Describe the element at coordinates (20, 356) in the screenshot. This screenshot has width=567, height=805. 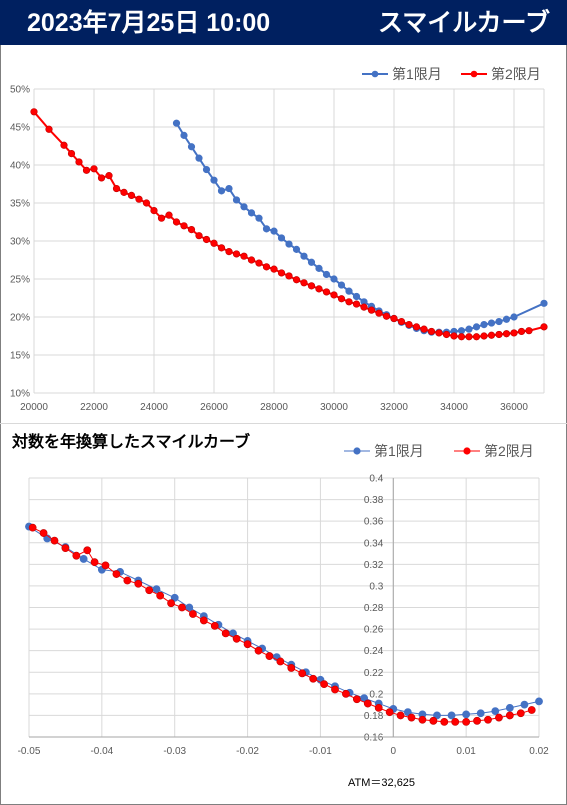
I see `chart1-y-tick-label: 15%` at that location.